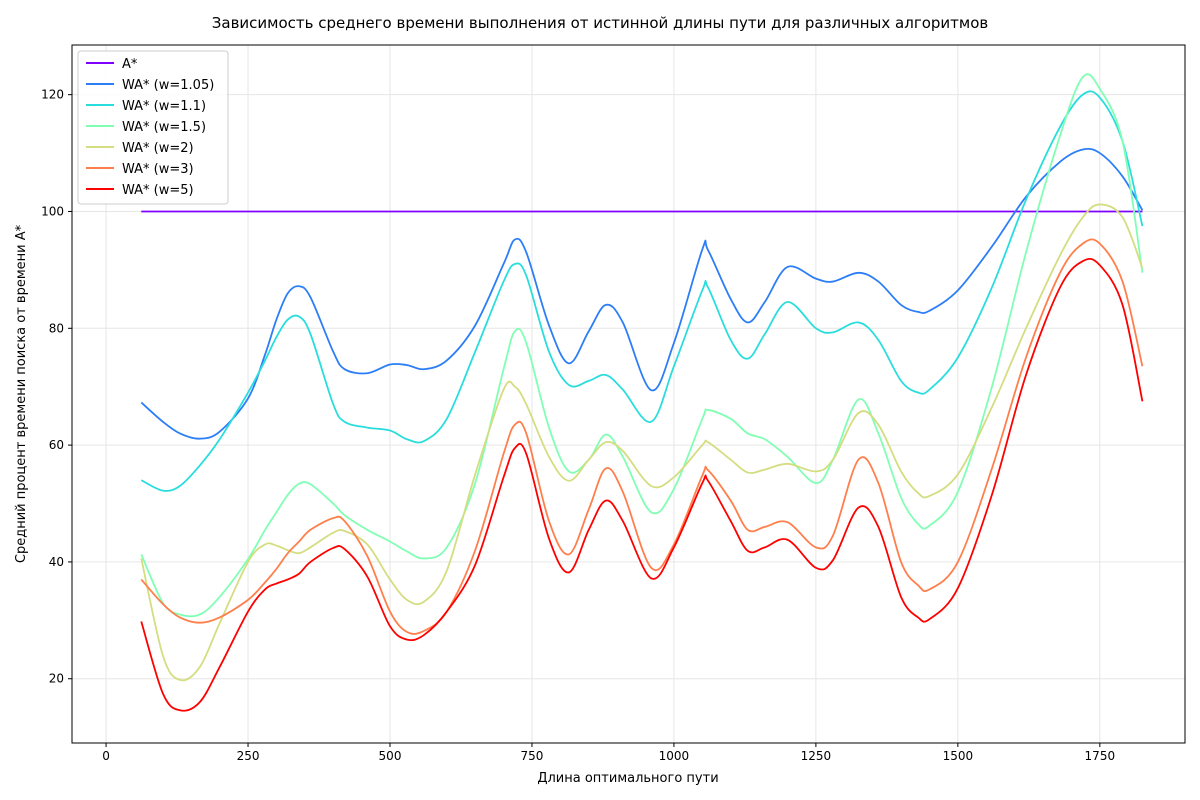 The image size is (1200, 800). I want to click on y-axis: 20 40 60 80 100 120, so click(56, 387).